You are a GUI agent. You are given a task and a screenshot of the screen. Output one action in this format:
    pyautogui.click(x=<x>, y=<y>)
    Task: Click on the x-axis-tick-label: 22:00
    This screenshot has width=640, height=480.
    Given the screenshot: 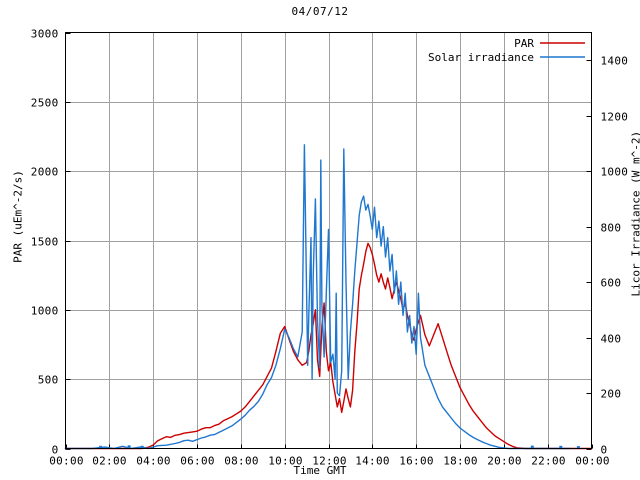 What is the action you would take?
    pyautogui.click(x=548, y=461)
    